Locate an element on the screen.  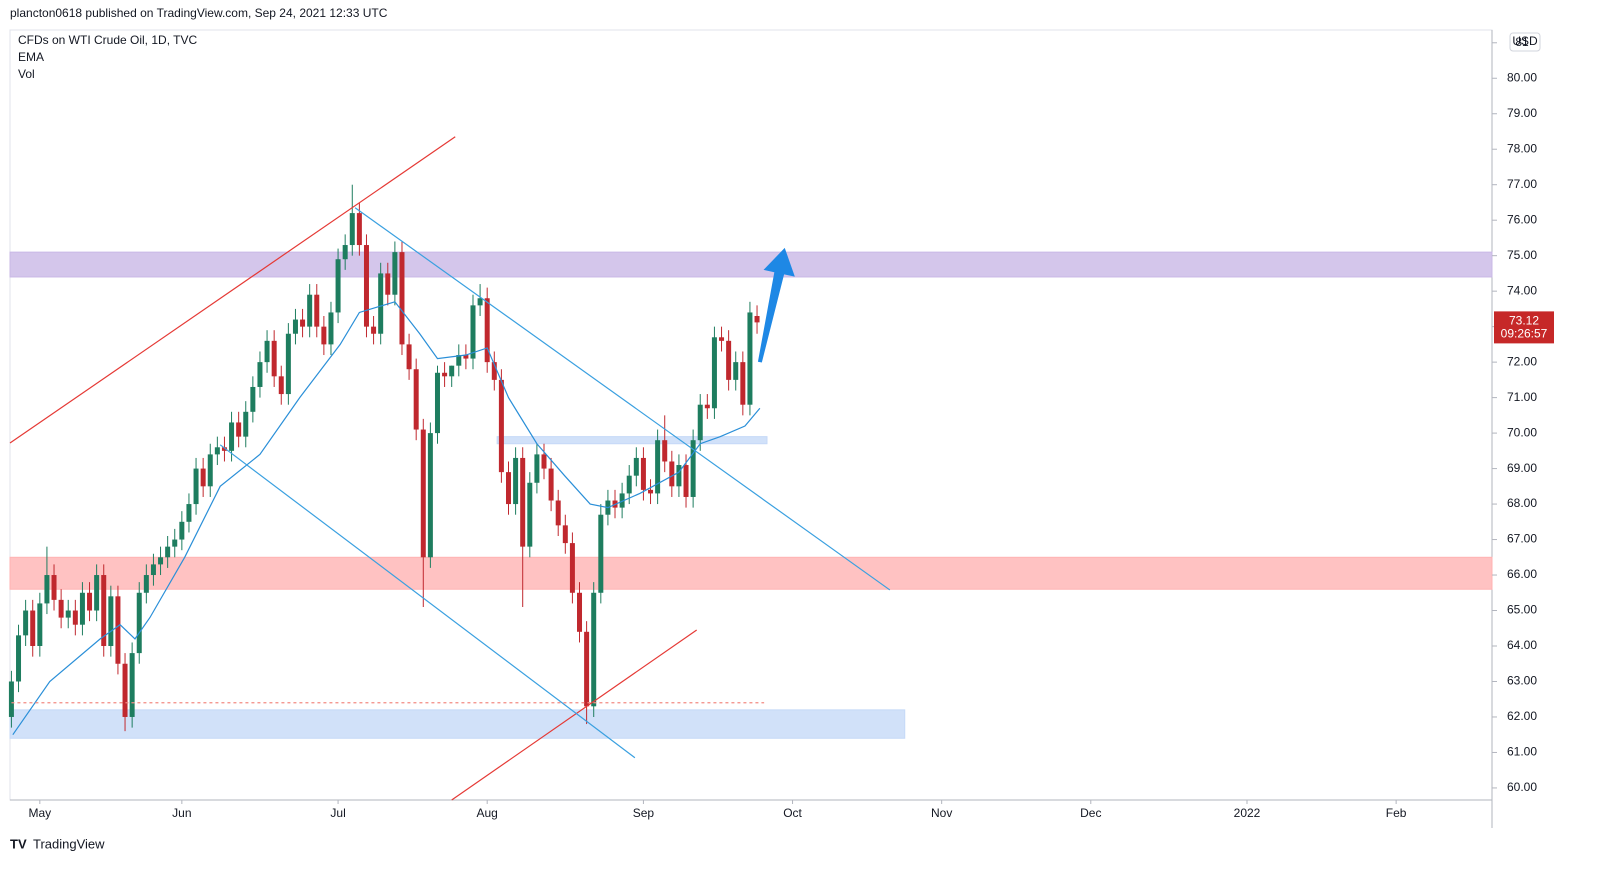
currency: USD is located at coordinates (1525, 41).